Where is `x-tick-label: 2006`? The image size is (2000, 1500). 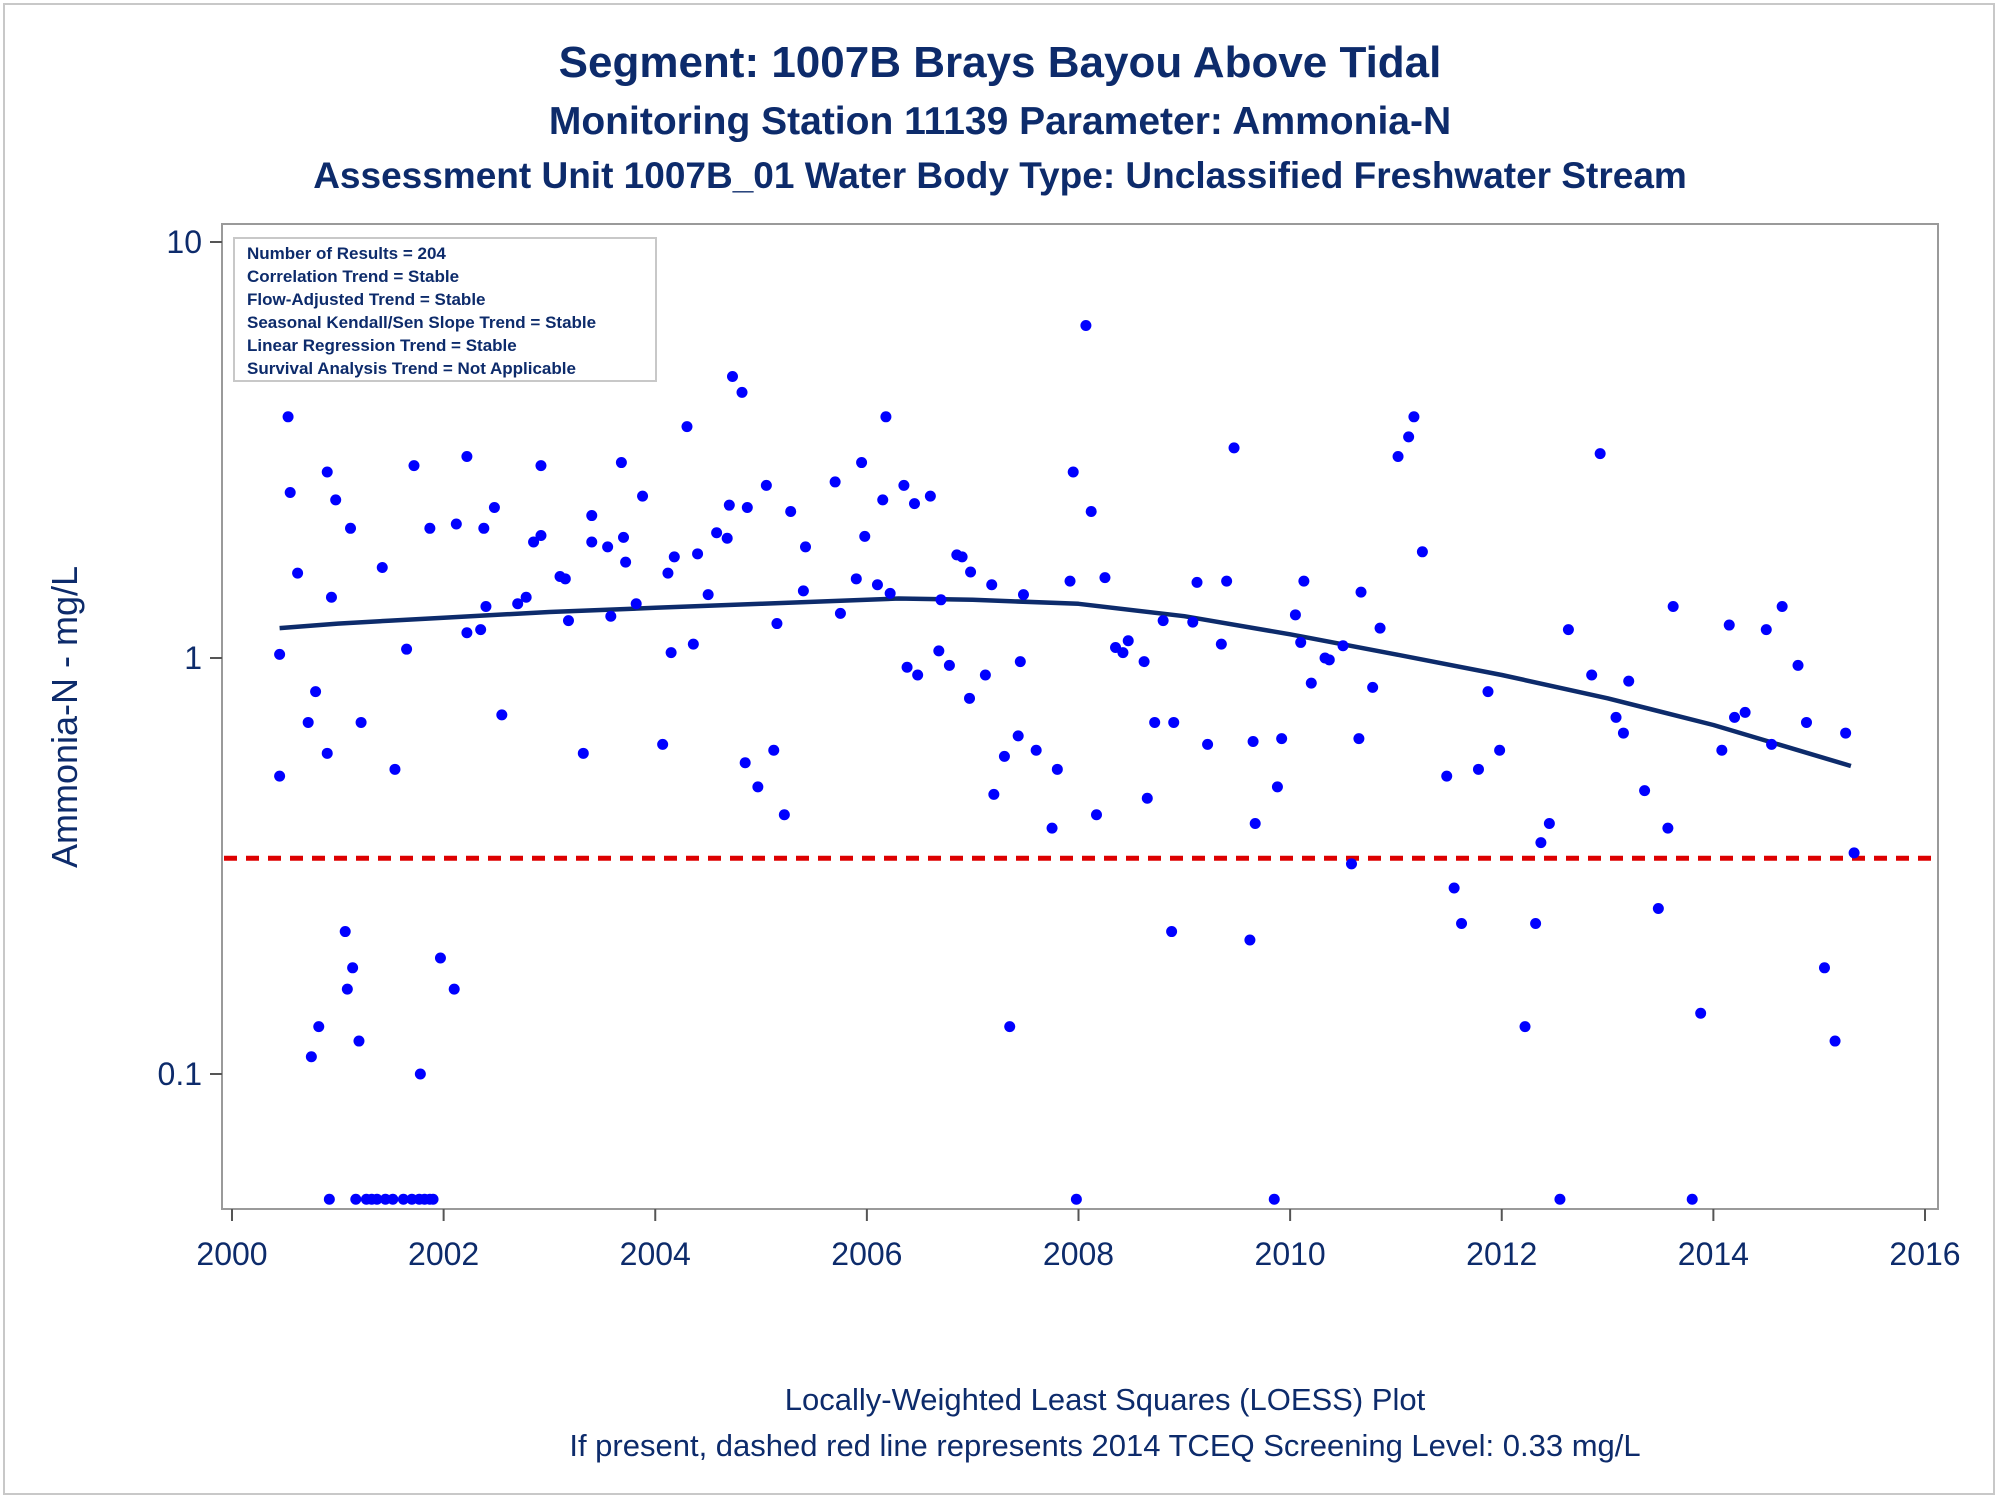
x-tick-label: 2006 is located at coordinates (866, 1254).